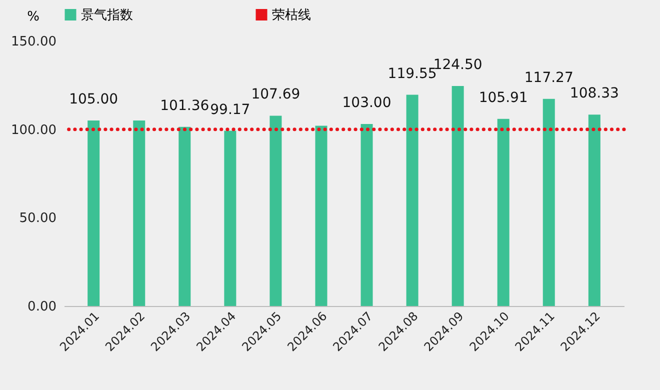 The height and width of the screenshot is (390, 660). Describe the element at coordinates (549, 78) in the screenshot. I see `data-label: 117.27` at that location.